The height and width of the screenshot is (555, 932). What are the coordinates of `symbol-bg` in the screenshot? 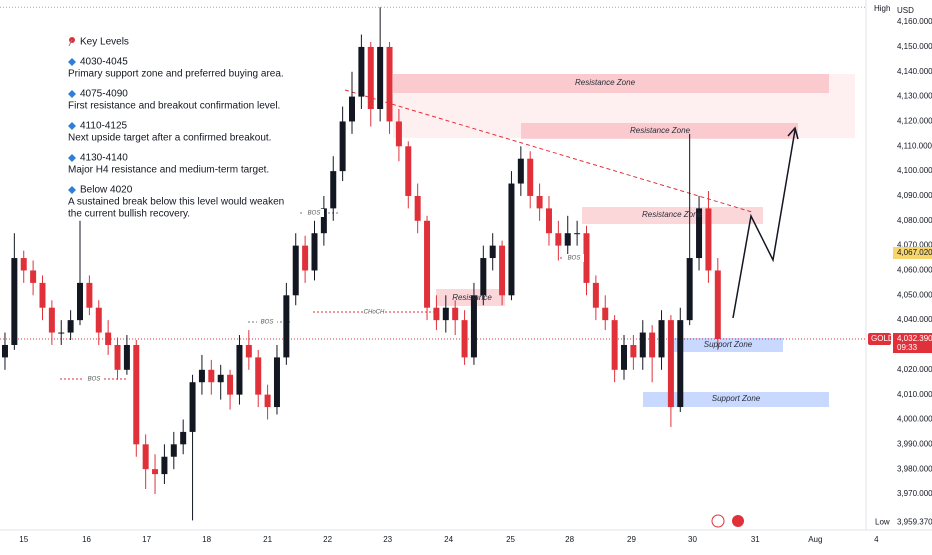 It's located at (879, 339).